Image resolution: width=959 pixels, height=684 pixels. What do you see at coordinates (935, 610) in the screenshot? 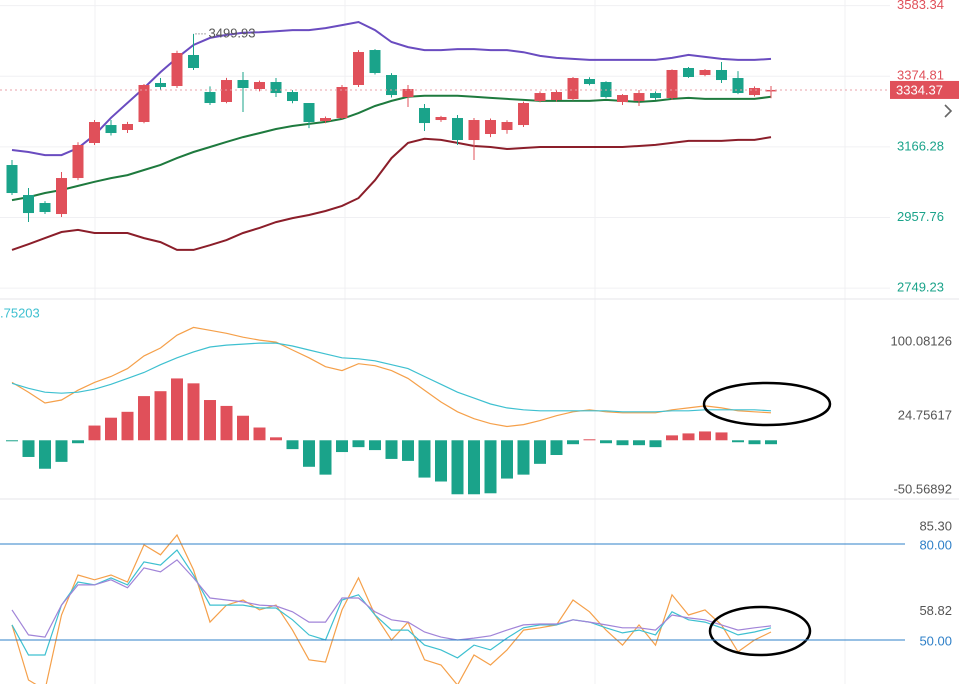
I see `y-tick-label: 58.82` at bounding box center [935, 610].